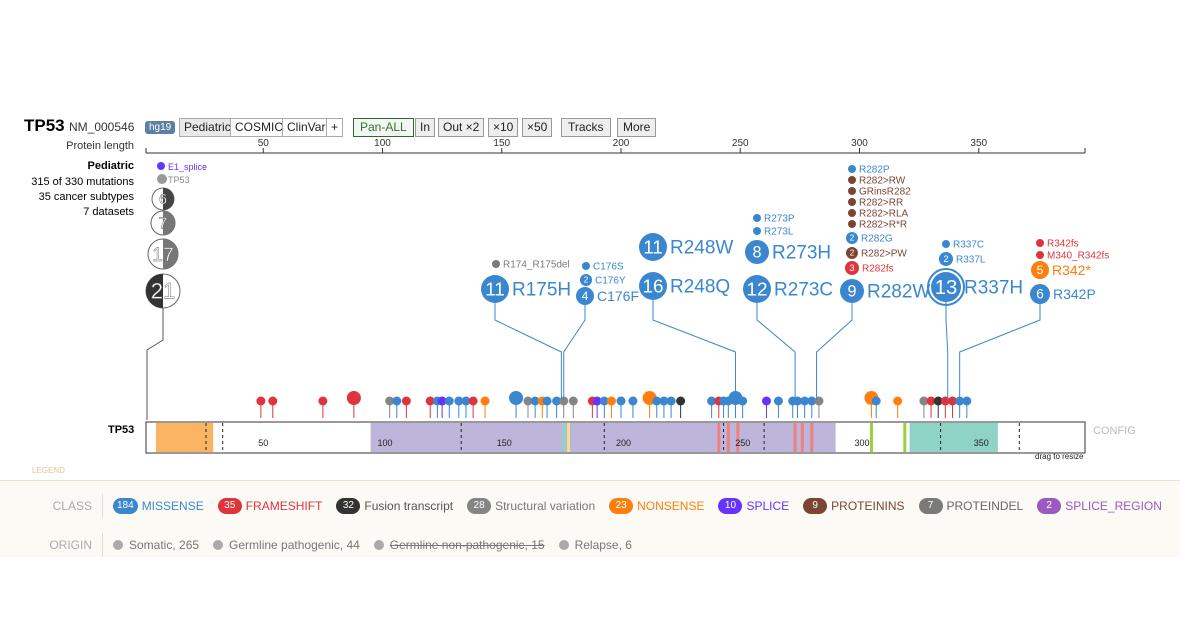 The width and height of the screenshot is (1200, 630). What do you see at coordinates (877, 239) in the screenshot?
I see `mutation-label: R282G` at bounding box center [877, 239].